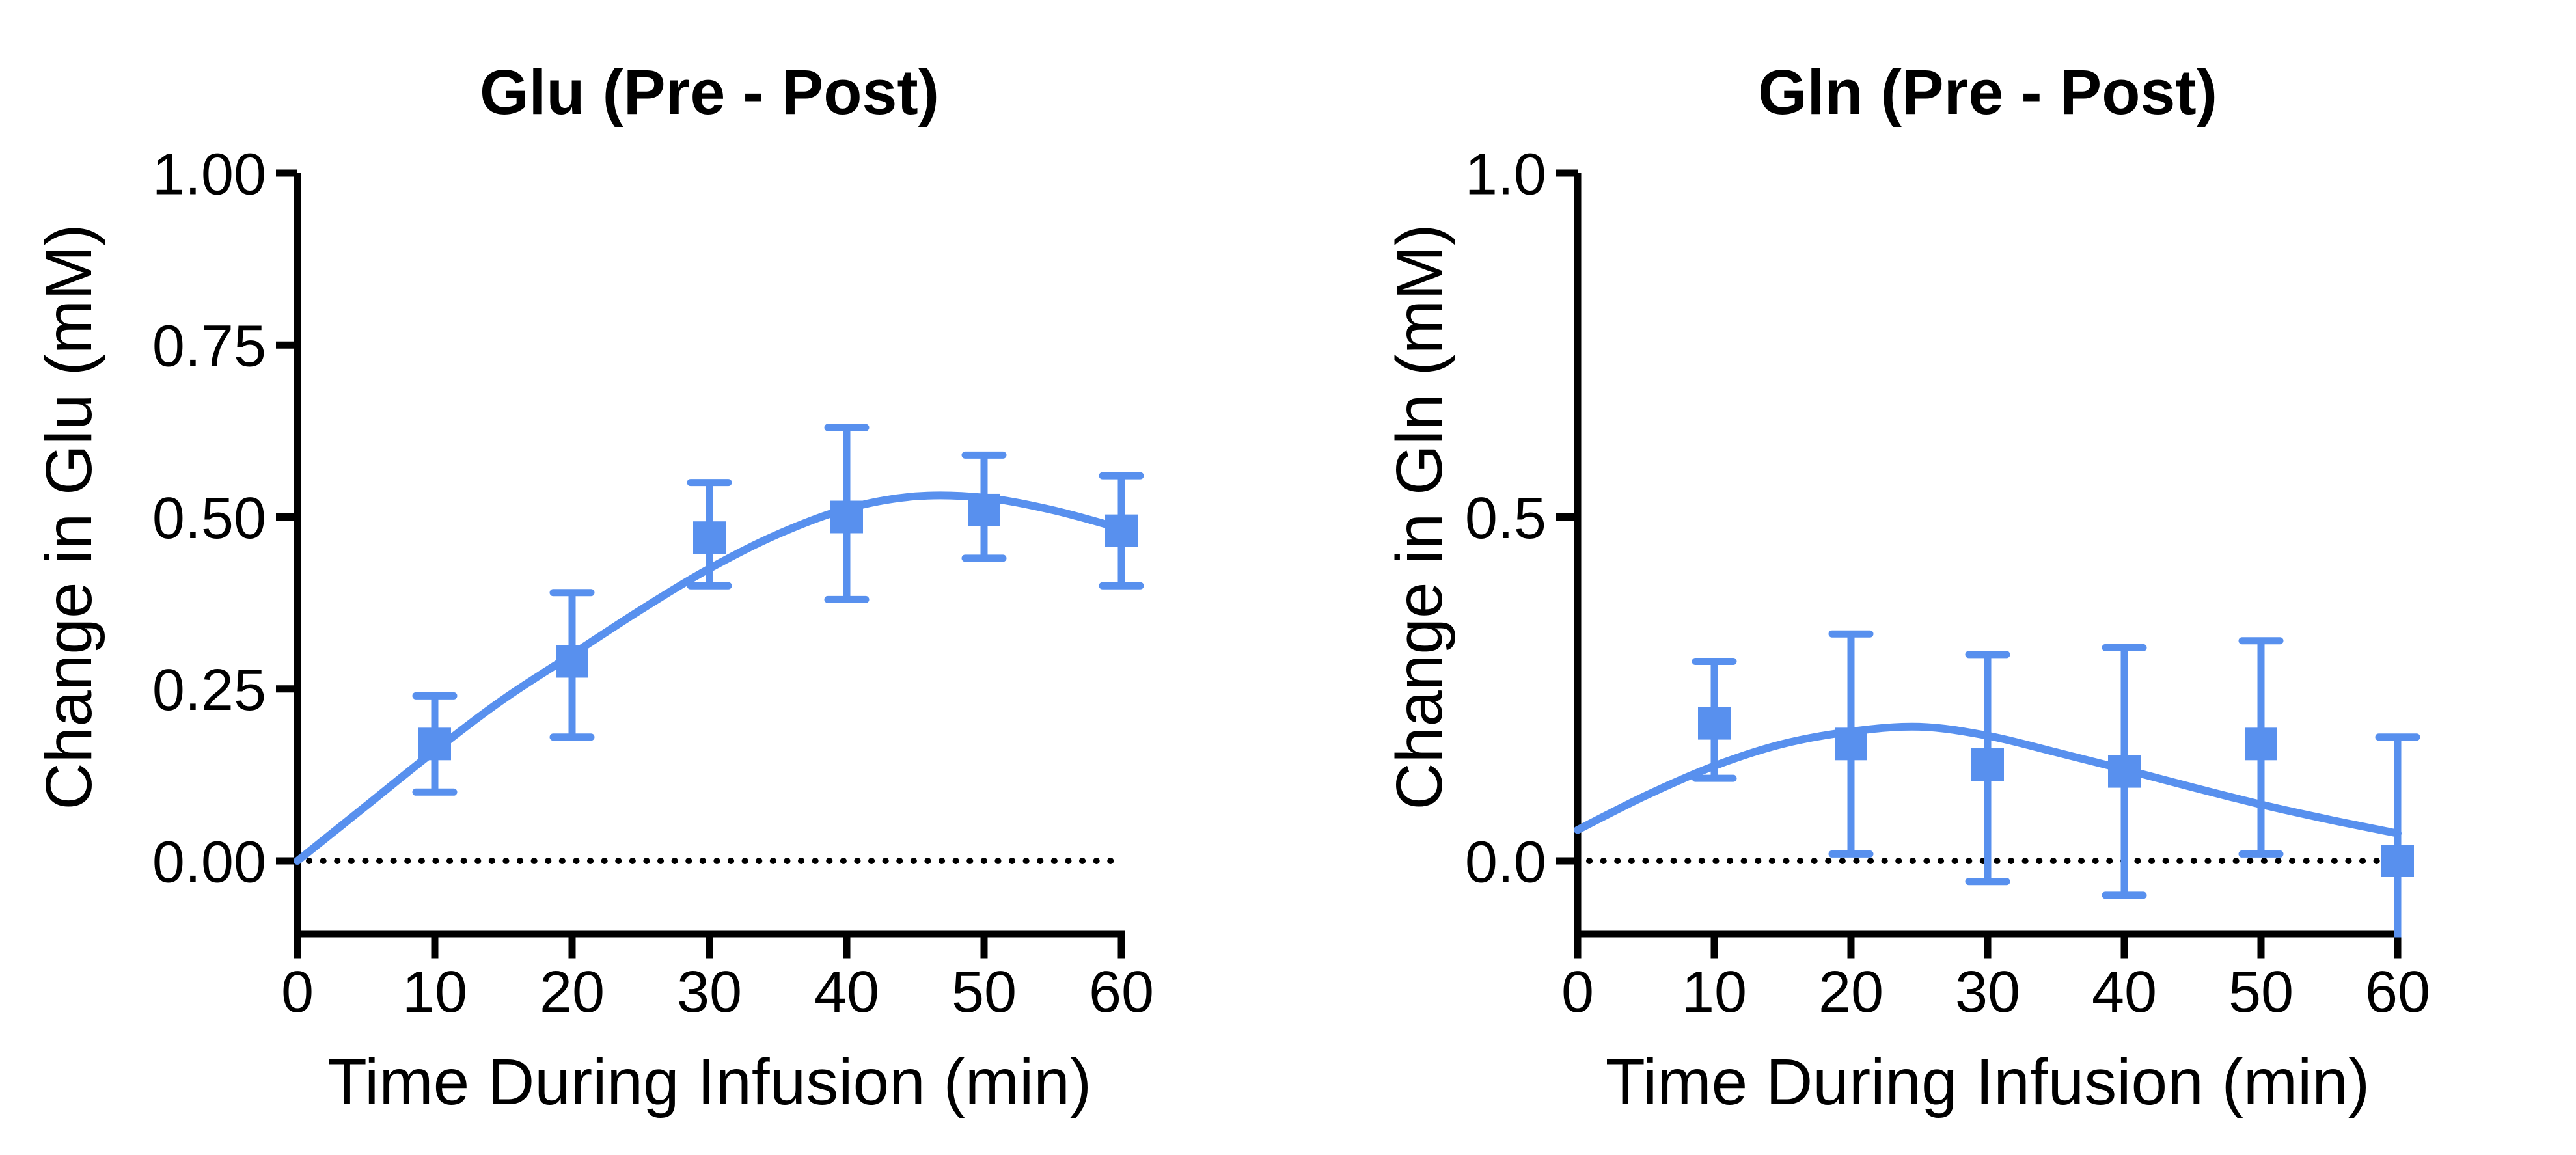  Describe the element at coordinates (69, 516) in the screenshot. I see `y-axis-label: Change in Glu (mM)` at that location.